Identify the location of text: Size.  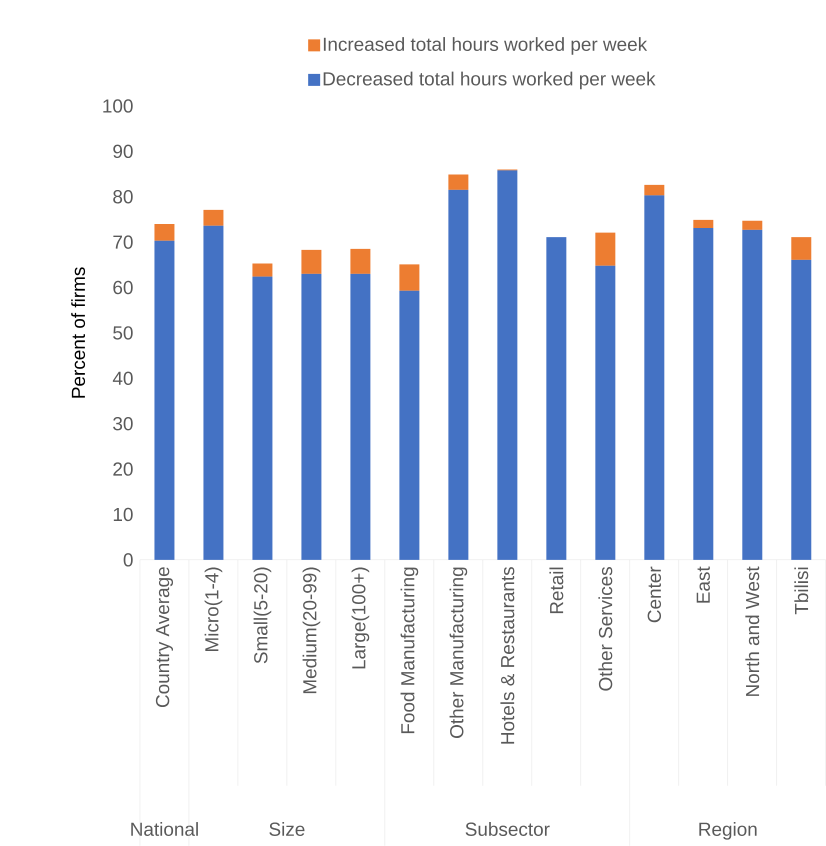
(286, 829).